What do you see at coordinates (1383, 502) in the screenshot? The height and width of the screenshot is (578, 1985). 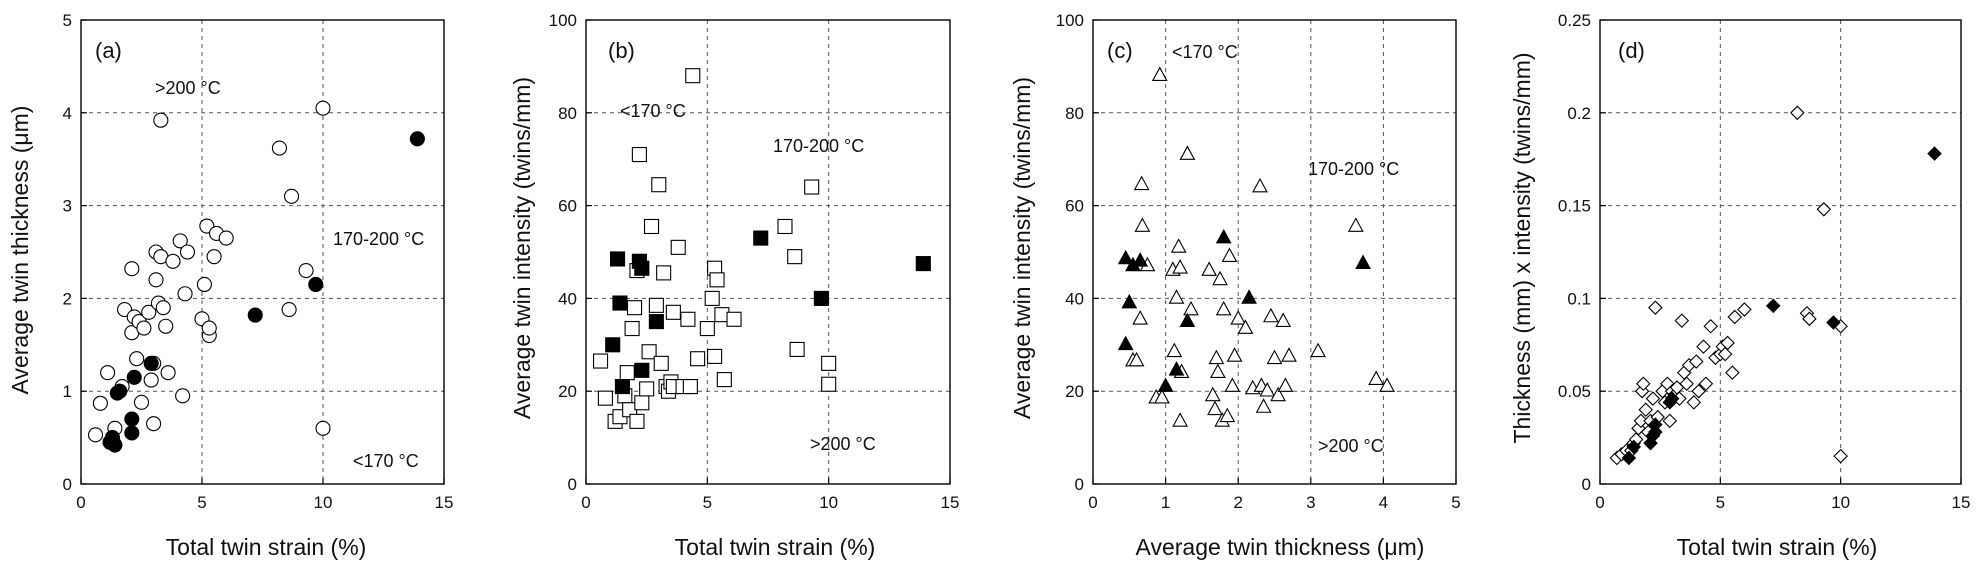 I see `x-tick-label: 4` at bounding box center [1383, 502].